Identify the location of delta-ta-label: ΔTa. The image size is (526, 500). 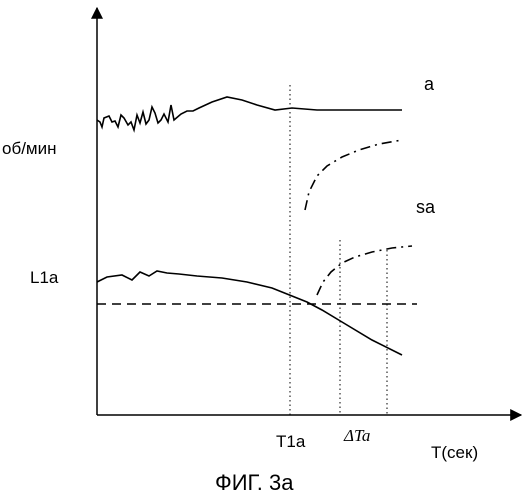
(356, 435).